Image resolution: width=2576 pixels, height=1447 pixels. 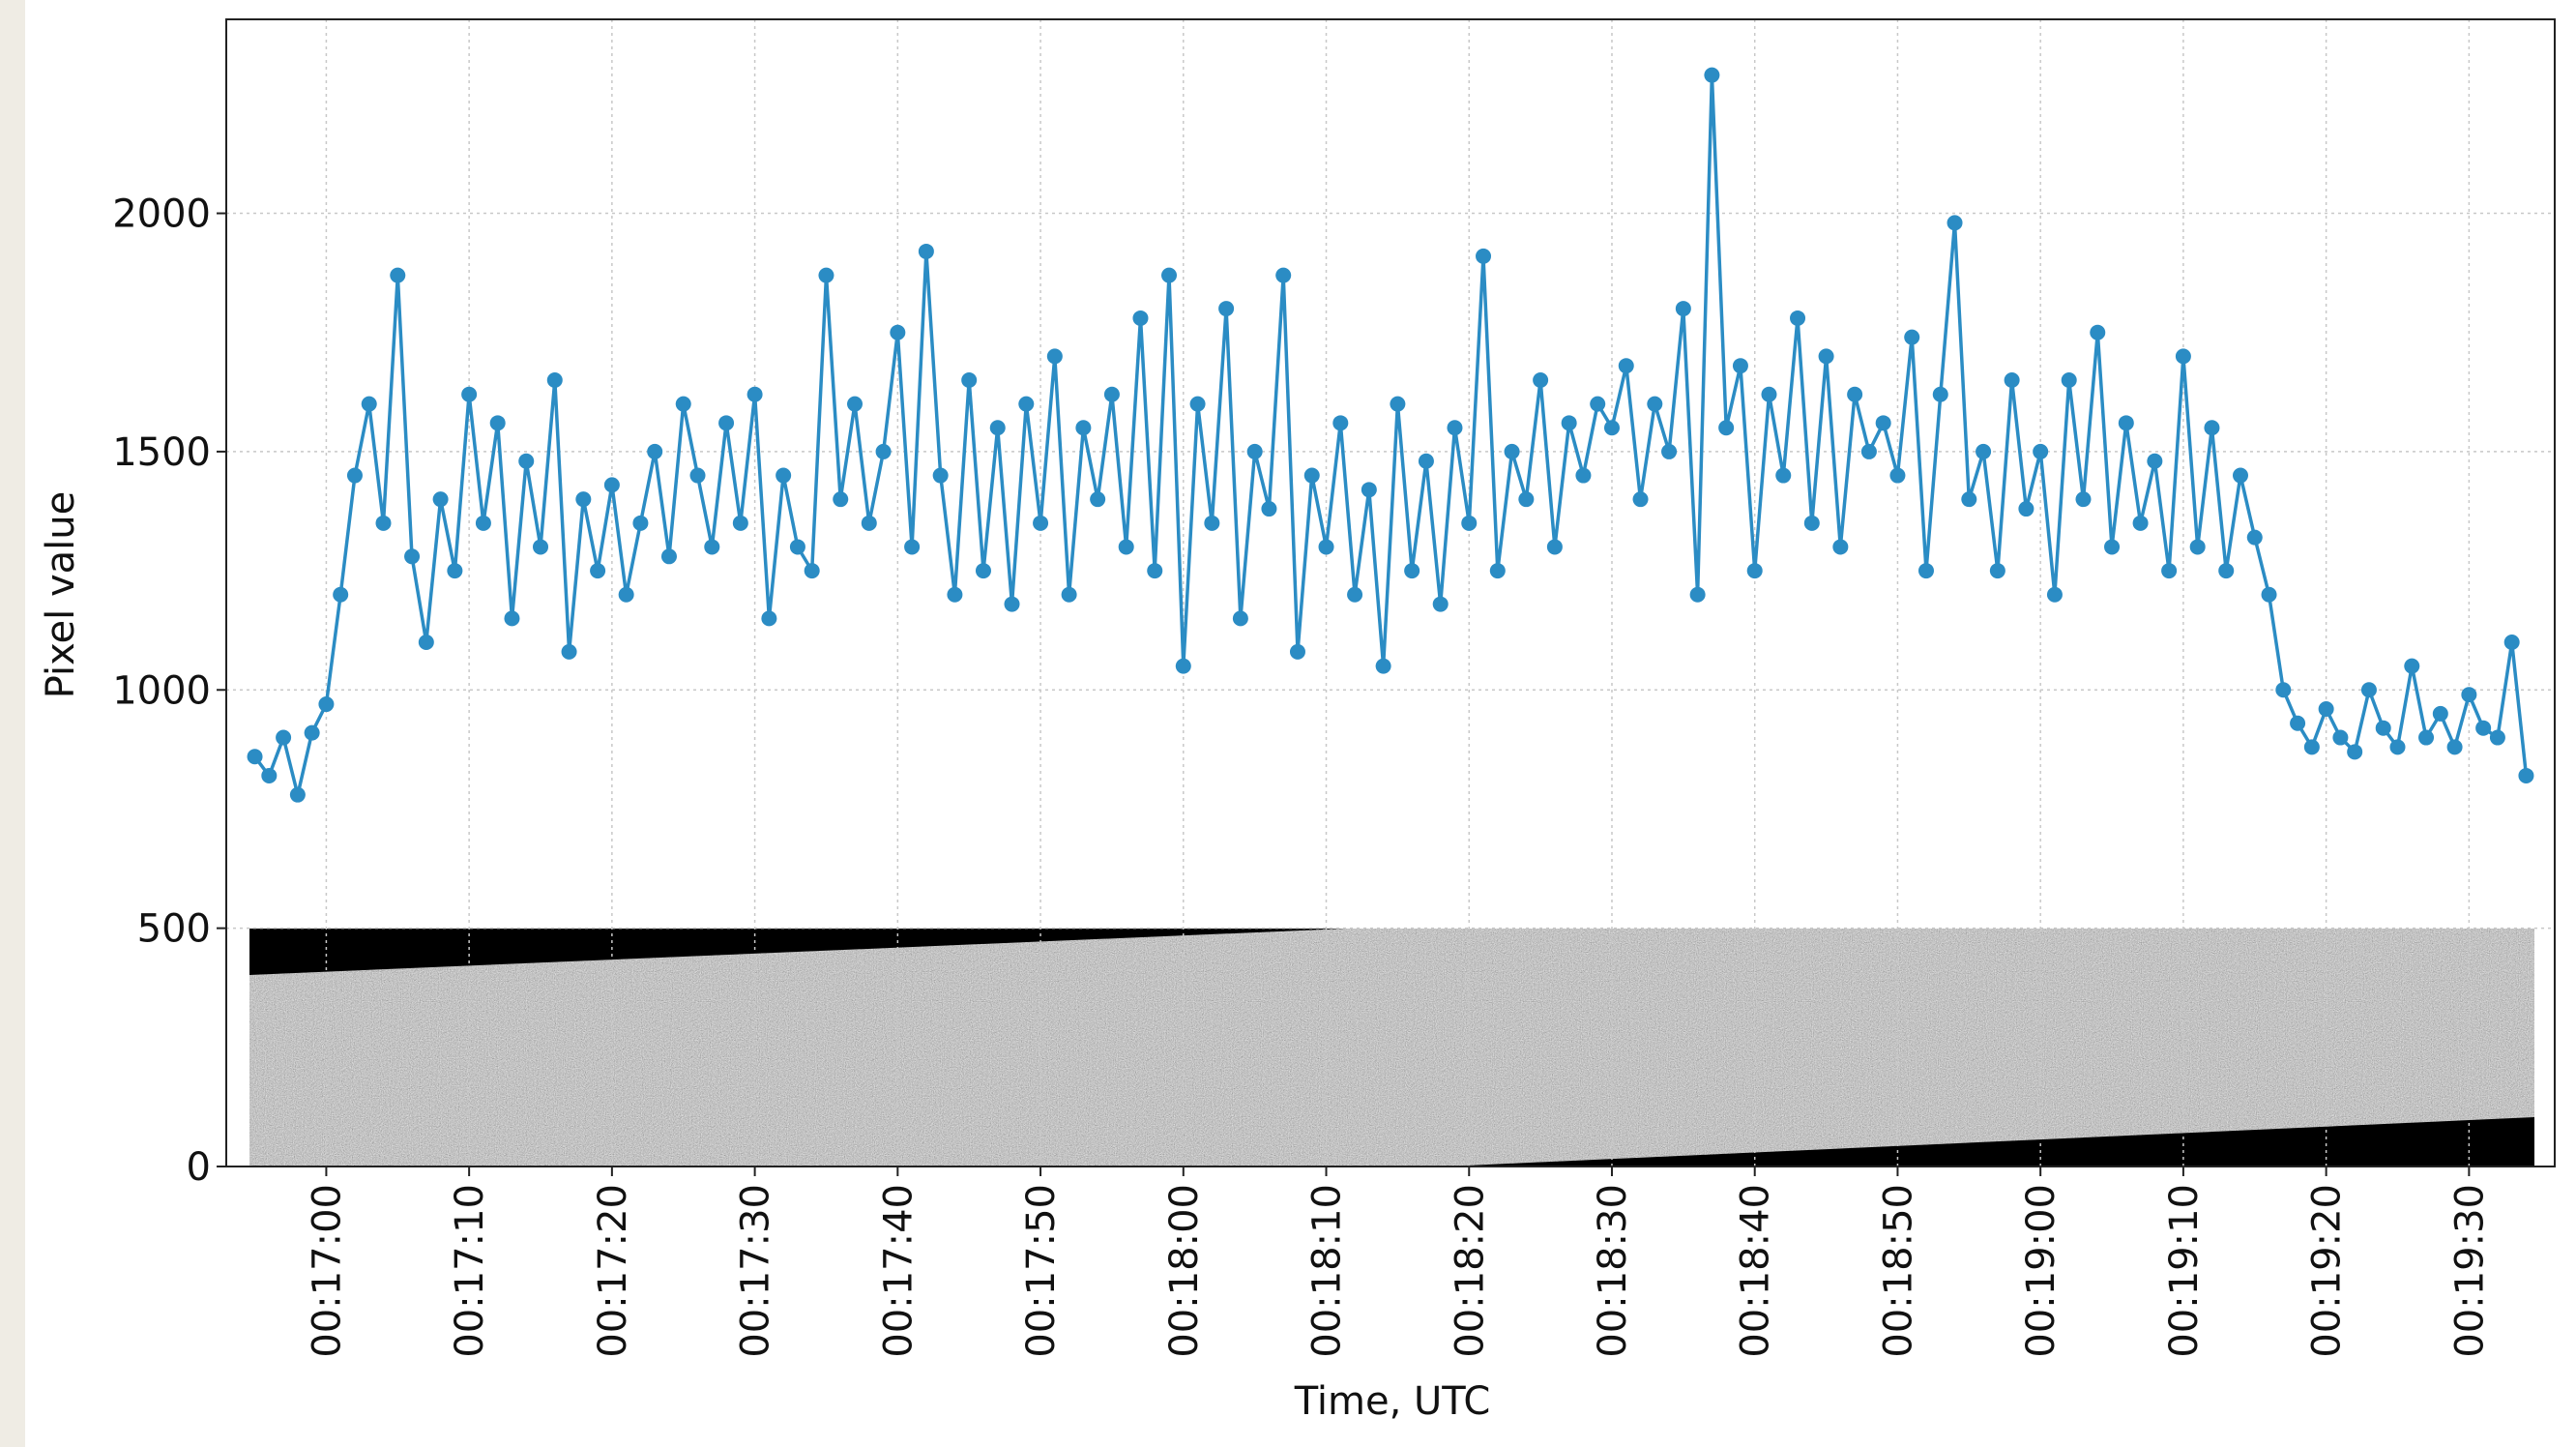 I want to click on image-mask, so click(x=798, y=952).